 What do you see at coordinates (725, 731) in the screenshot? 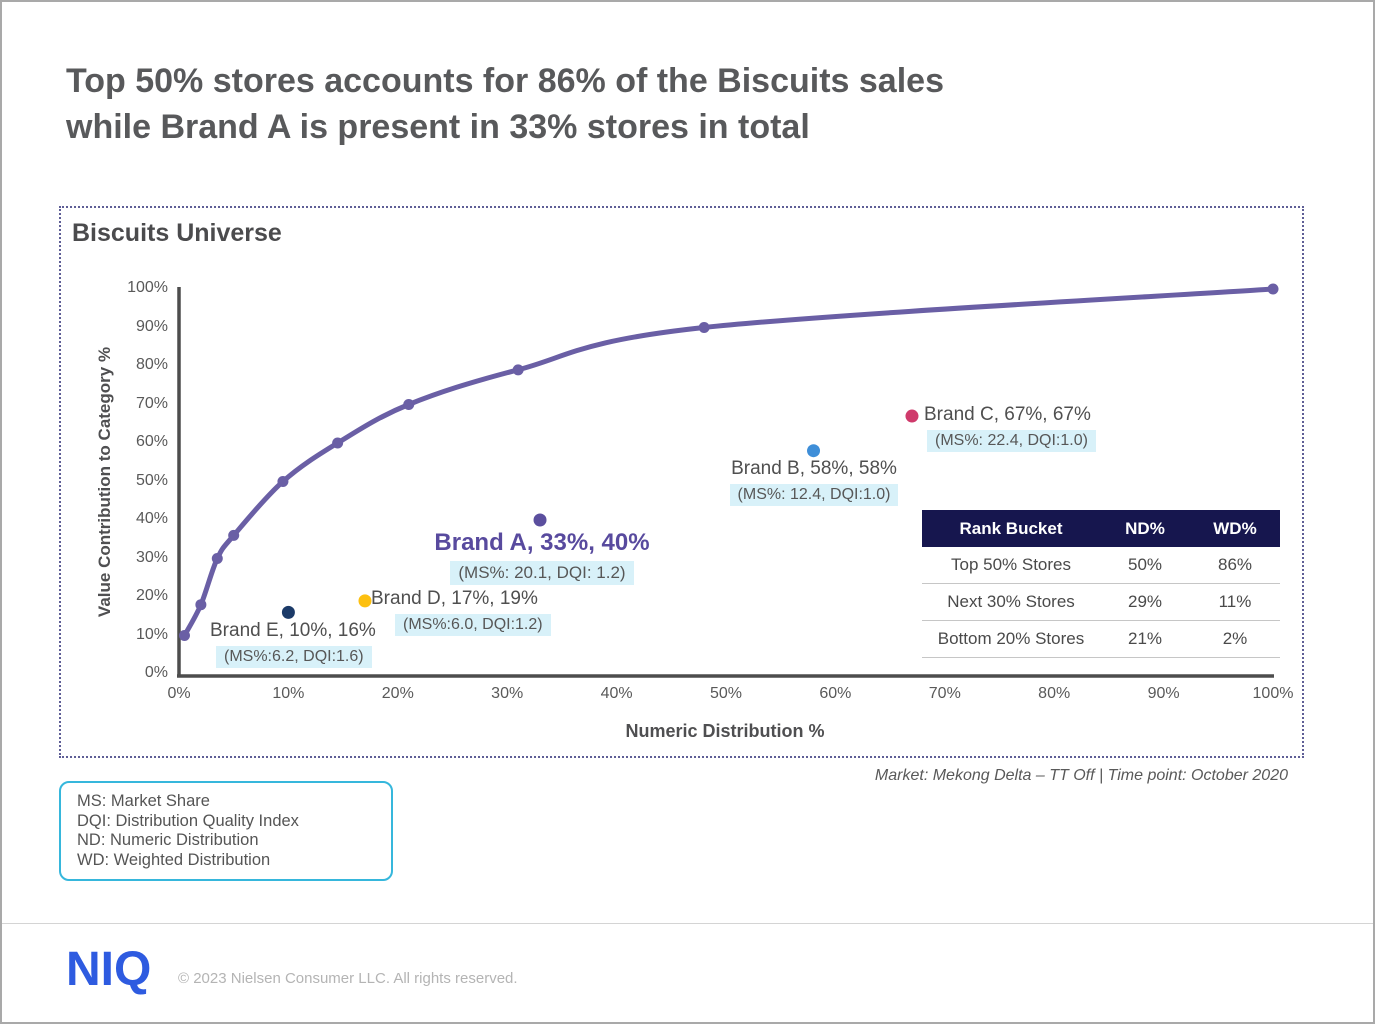
I see `x-axis-title: Numeric Distribution %` at bounding box center [725, 731].